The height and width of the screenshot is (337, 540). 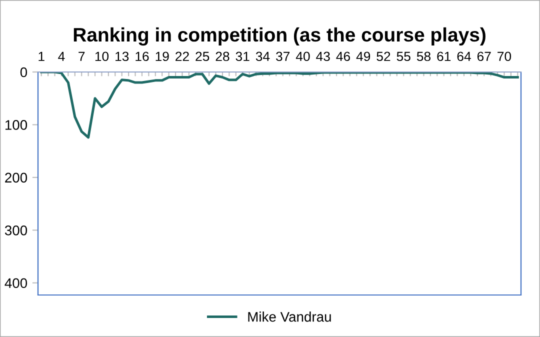 I want to click on x-tick-label: 67, so click(x=484, y=57).